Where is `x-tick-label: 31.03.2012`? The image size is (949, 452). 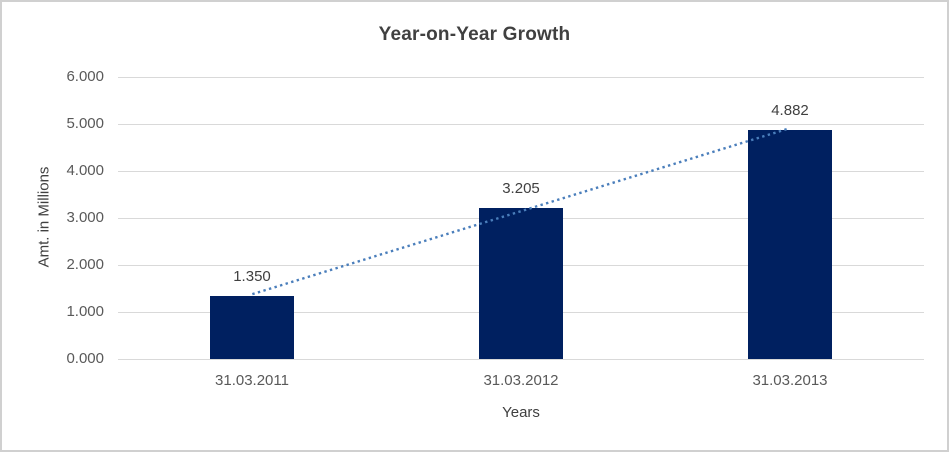
x-tick-label: 31.03.2012 is located at coordinates (521, 380).